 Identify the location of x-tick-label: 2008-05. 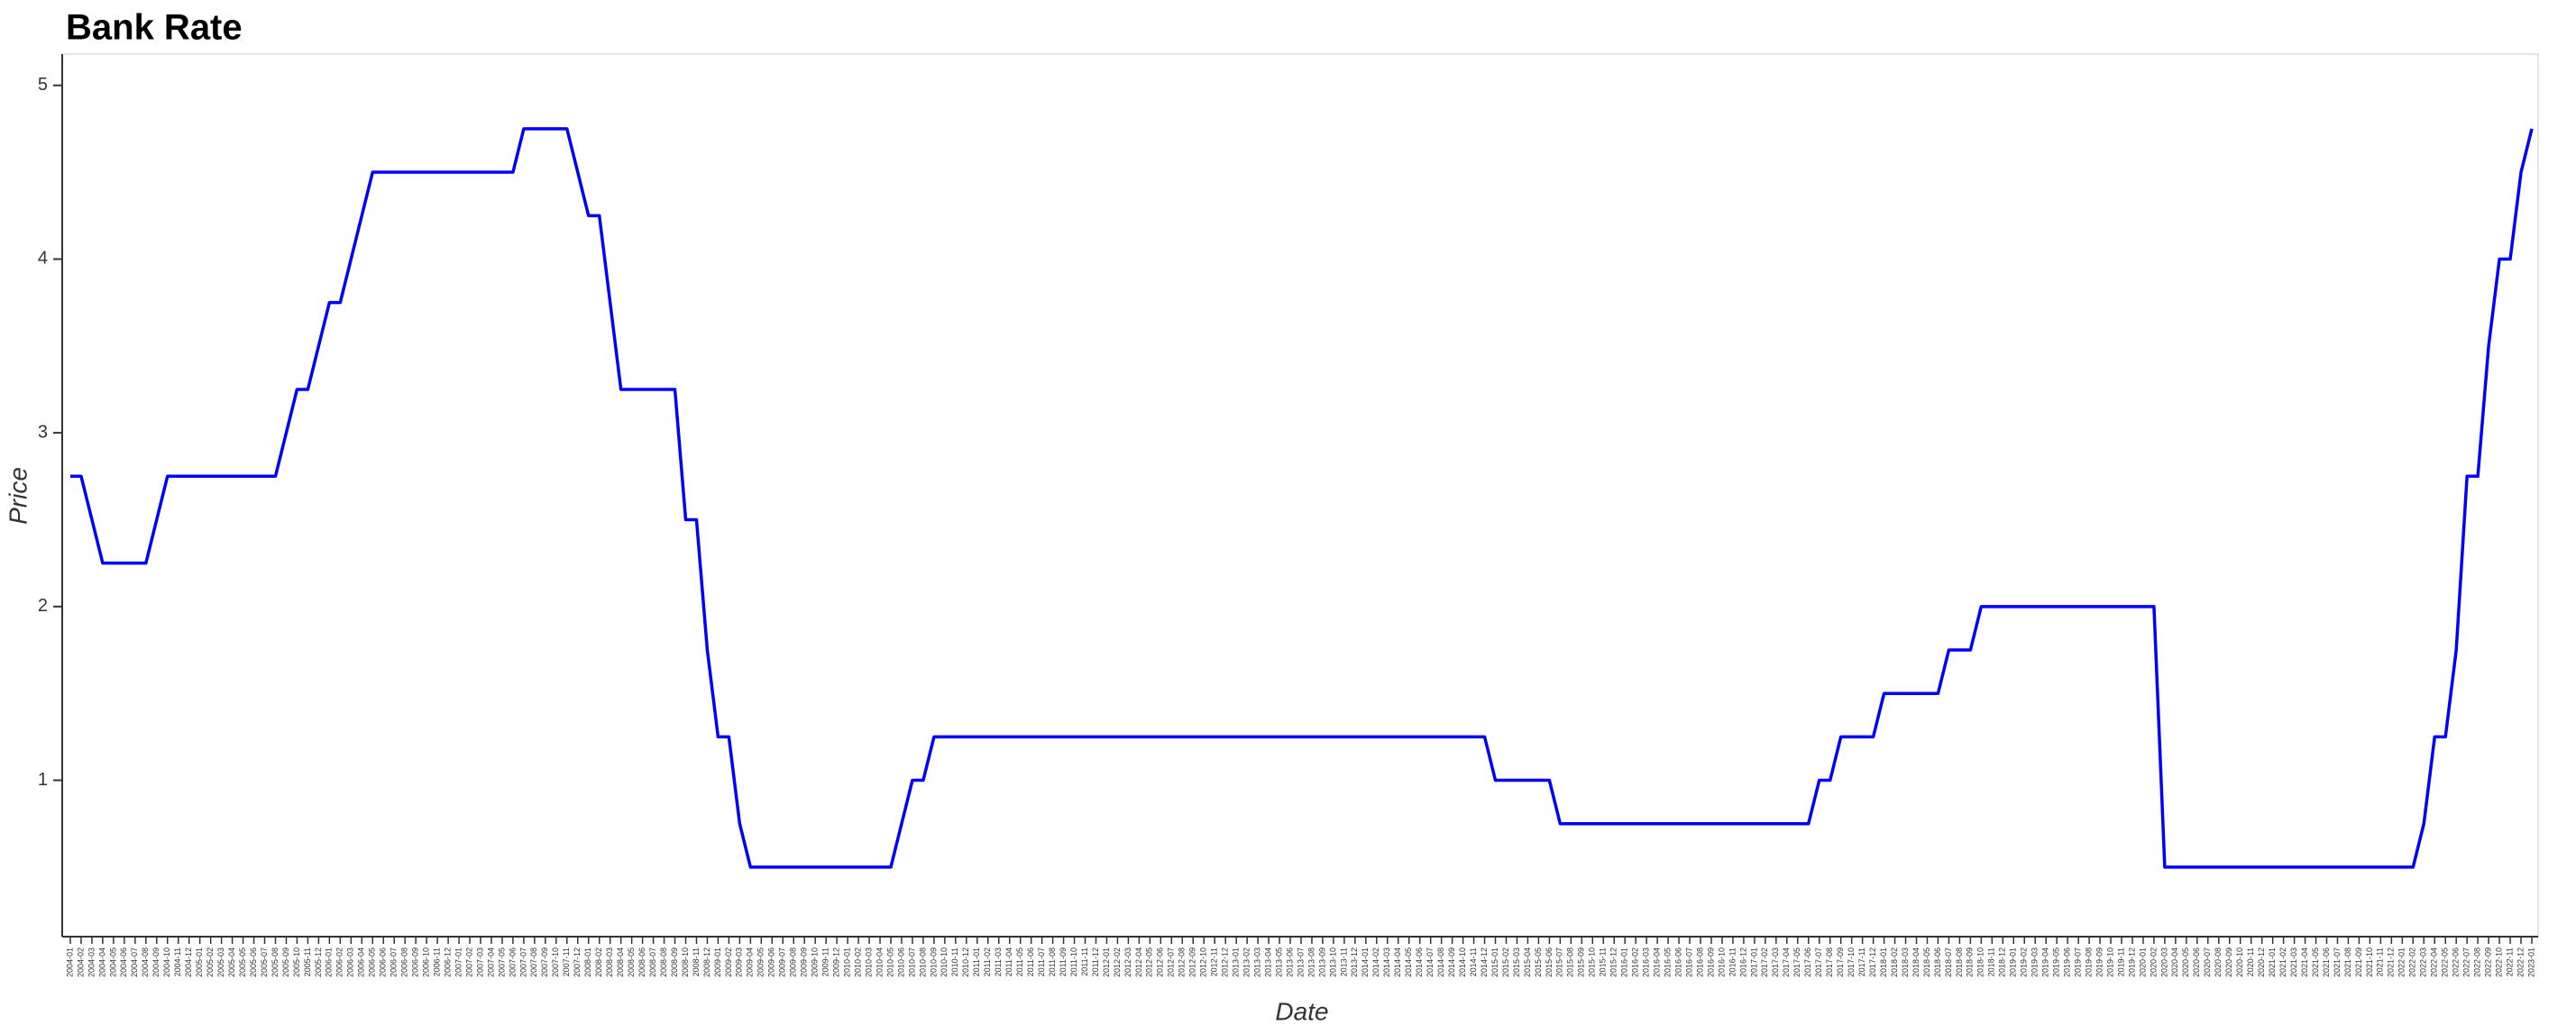
(631, 962).